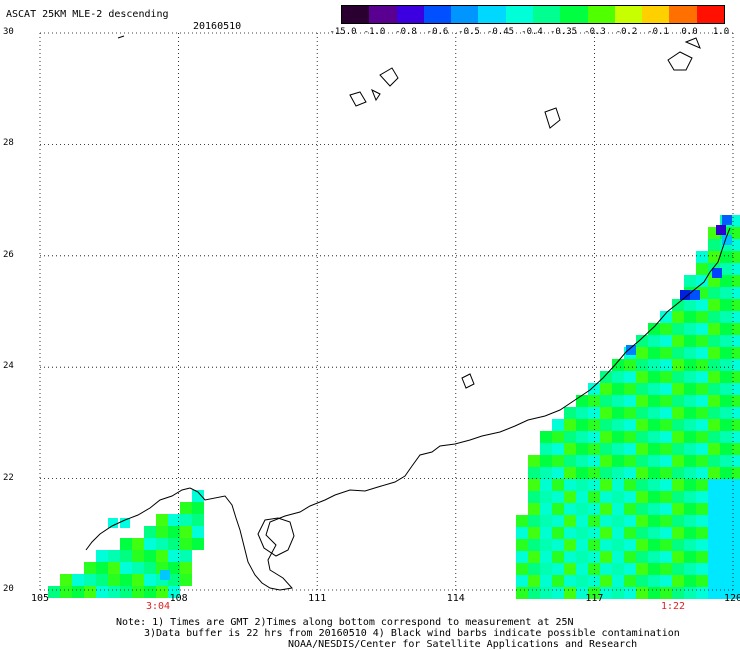 Image resolution: width=740 pixels, height=650 pixels. I want to click on color-scale-label: -0.1, so click(658, 32).